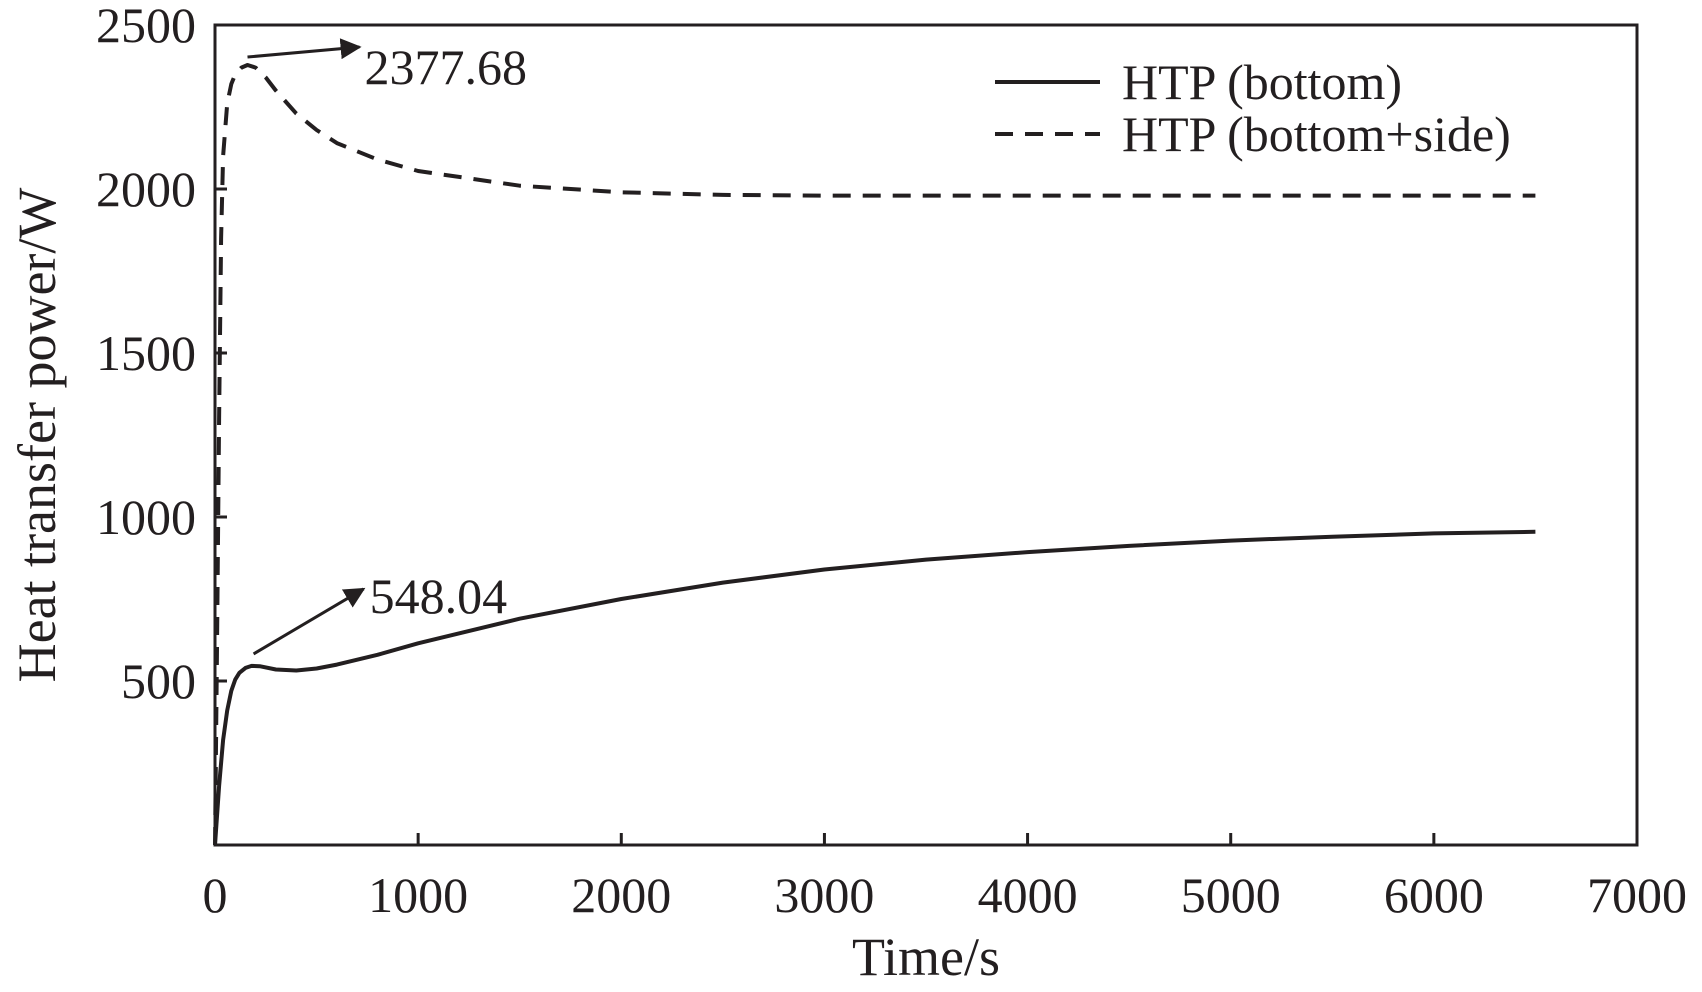  I want to click on y-tick-label: 500, so click(158, 681).